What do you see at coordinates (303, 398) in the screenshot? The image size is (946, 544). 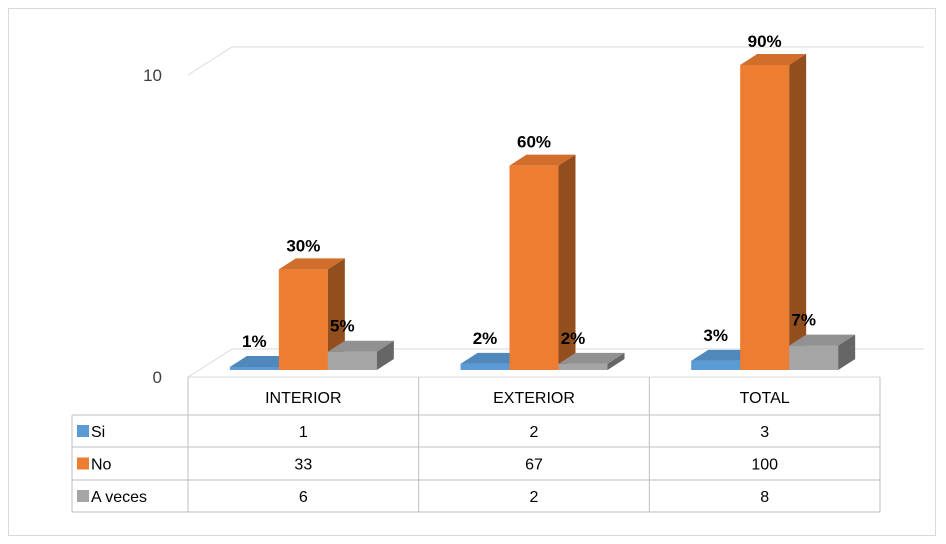 I see `x-tick-label: INTERIOR` at bounding box center [303, 398].